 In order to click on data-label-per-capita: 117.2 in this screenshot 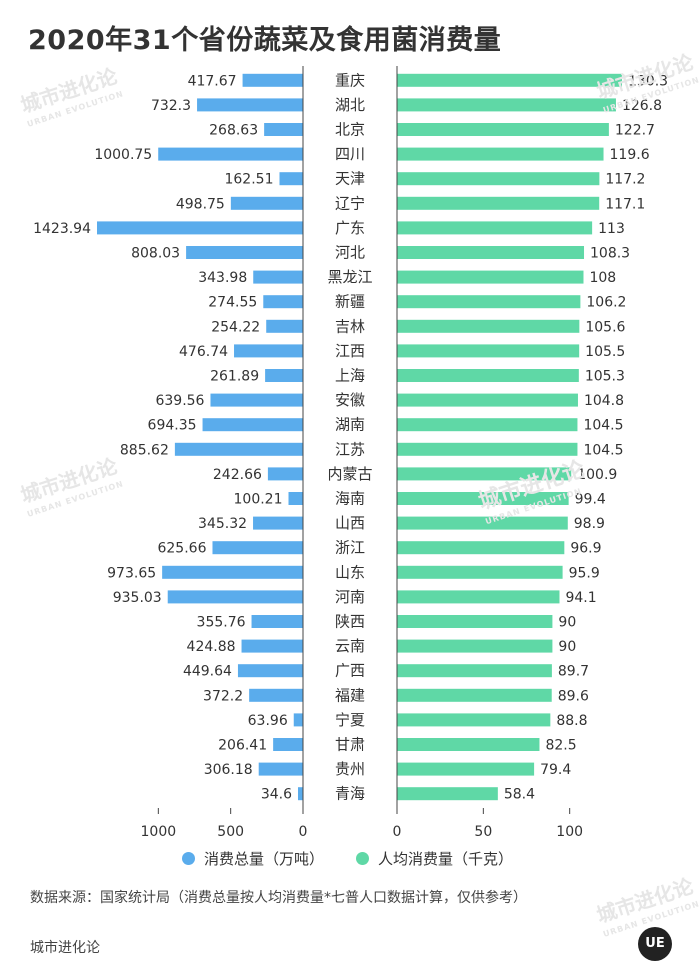, I will do `click(625, 180)`.